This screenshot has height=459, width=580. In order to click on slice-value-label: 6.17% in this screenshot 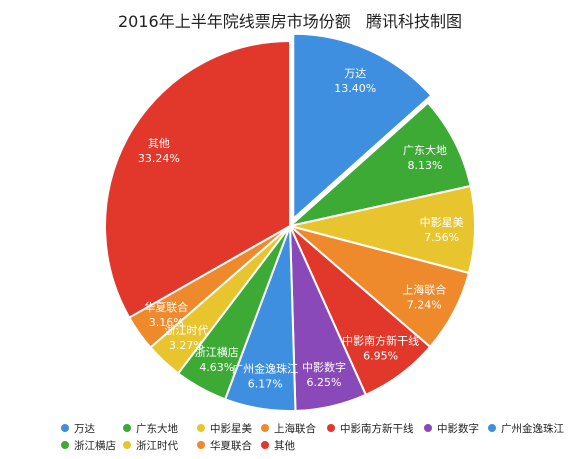, I will do `click(265, 384)`.